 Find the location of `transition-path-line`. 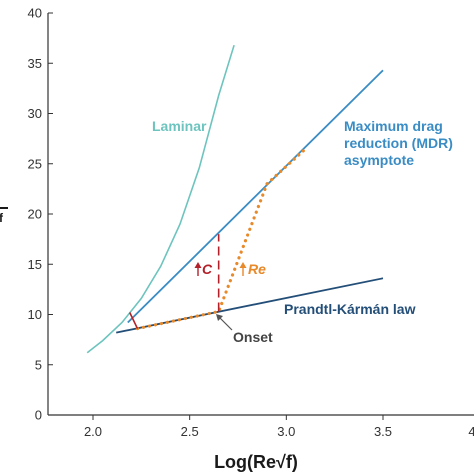

transition-path-line is located at coordinates (221, 239).